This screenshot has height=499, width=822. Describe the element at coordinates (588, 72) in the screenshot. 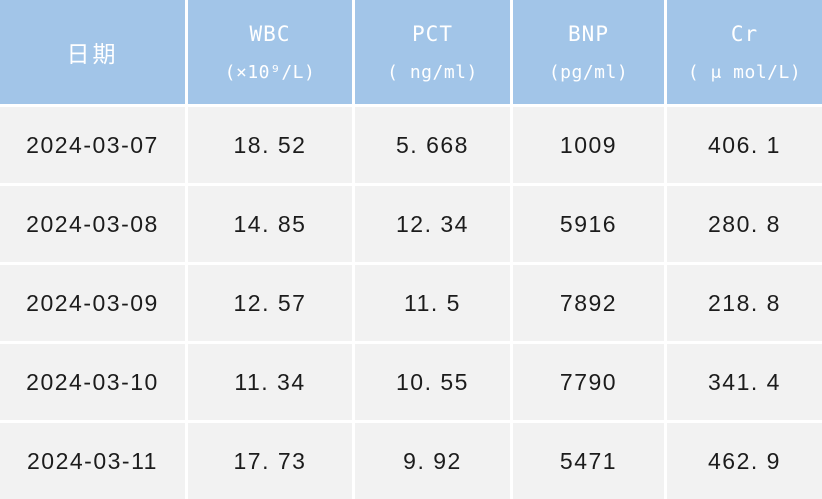

I see `column-header-bnp-unit: (pg/ml)` at that location.